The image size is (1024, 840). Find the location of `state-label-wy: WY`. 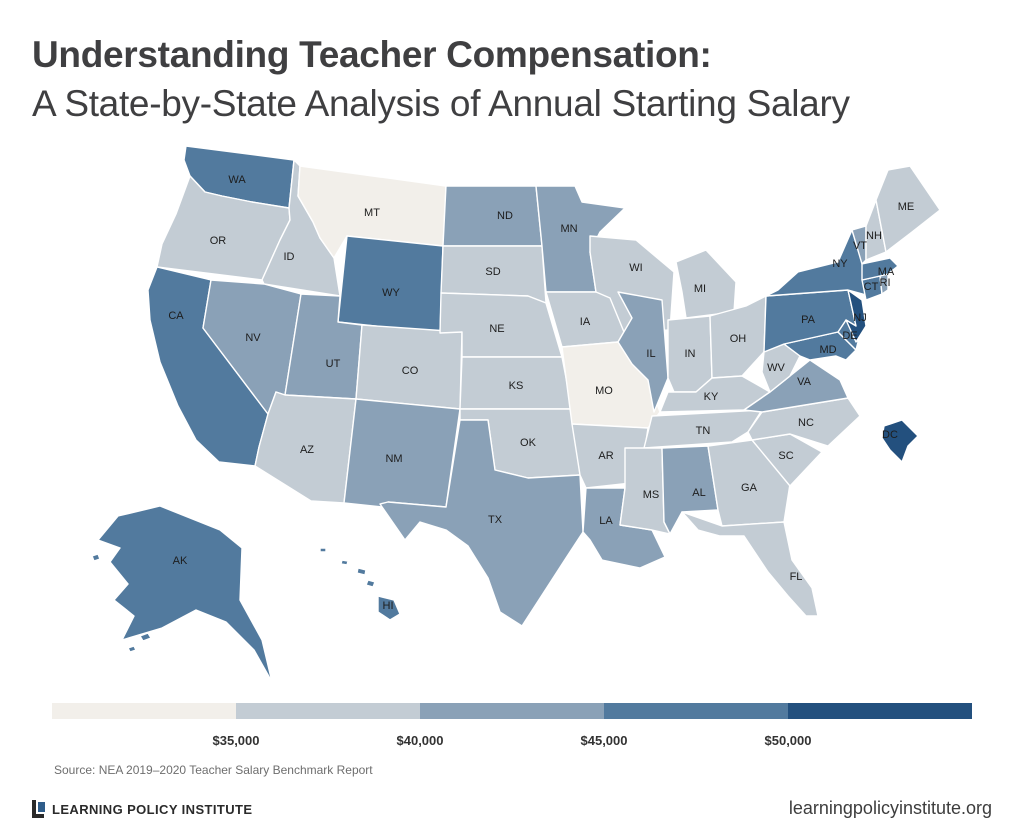

state-label-wy: WY is located at coordinates (391, 293).